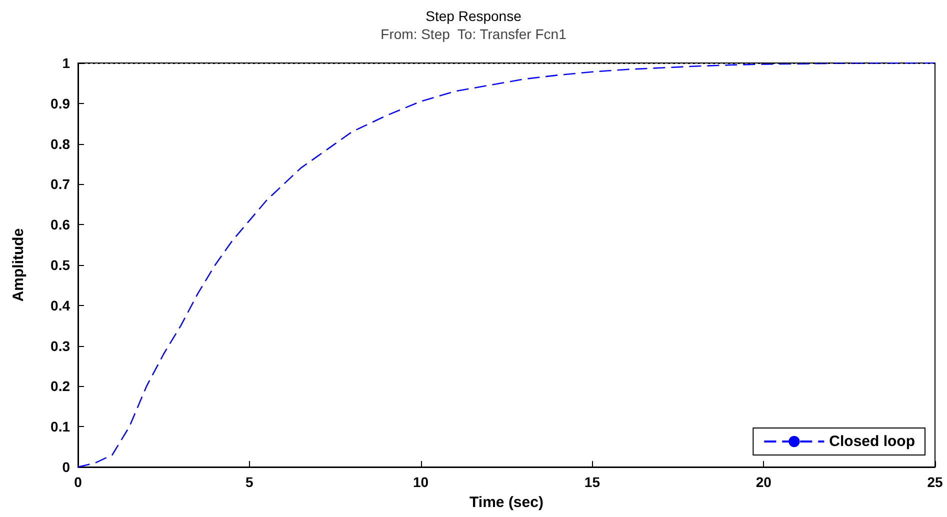 This screenshot has height=517, width=947. Describe the element at coordinates (507, 502) in the screenshot. I see `x-axis-title: Time (sec)` at that location.